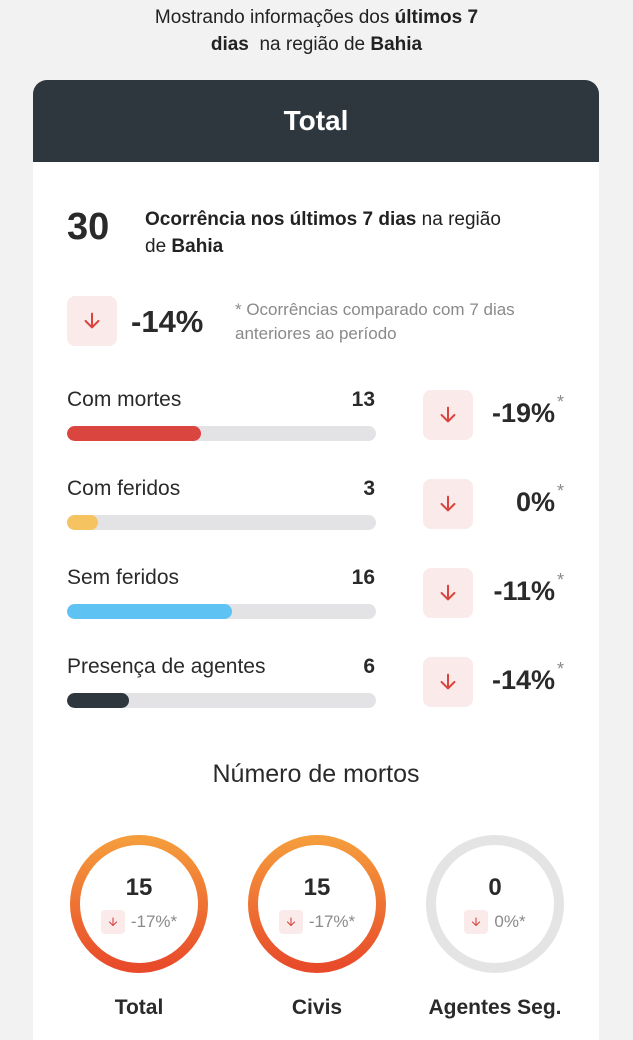 This screenshot has height=1040, width=633. What do you see at coordinates (317, 596) in the screenshot?
I see `category-row: Sem feridos 16 -11% *` at bounding box center [317, 596].